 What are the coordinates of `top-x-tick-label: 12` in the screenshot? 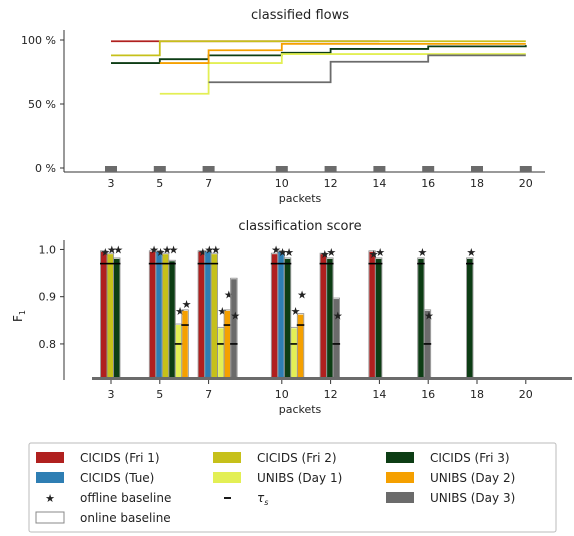 It's located at (331, 183).